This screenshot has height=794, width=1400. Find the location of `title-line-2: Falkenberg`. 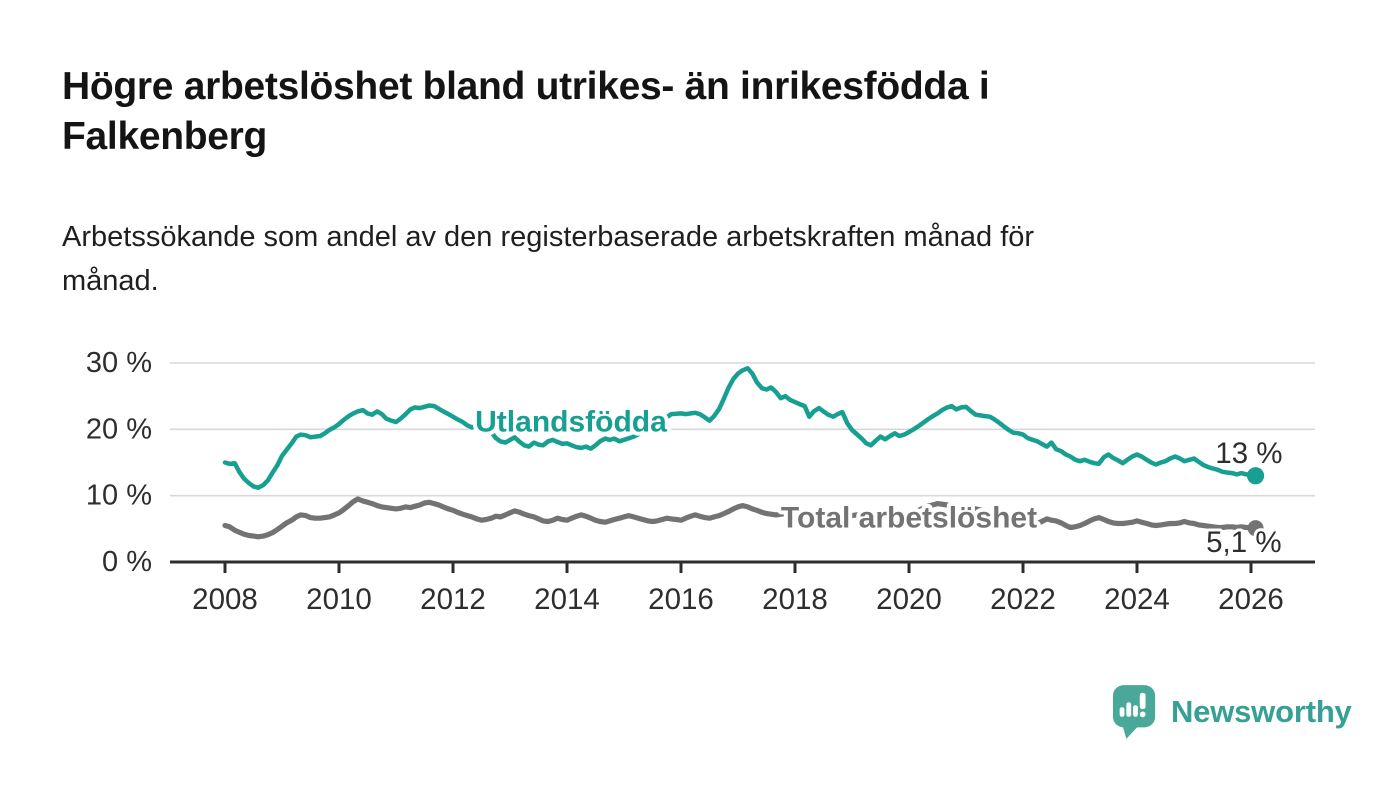

title-line-2: Falkenberg is located at coordinates (165, 136).